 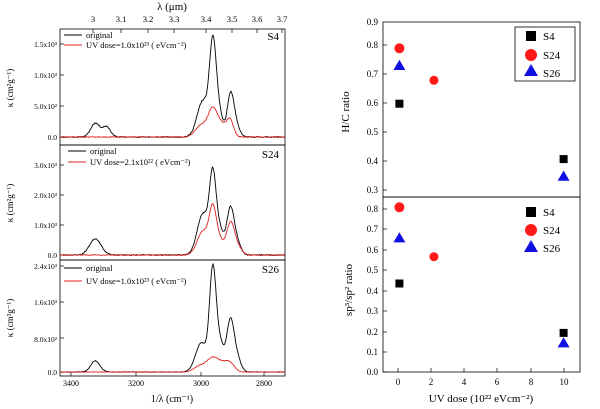 What do you see at coordinates (273, 37) in the screenshot?
I see `panel-label: S4` at bounding box center [273, 37].